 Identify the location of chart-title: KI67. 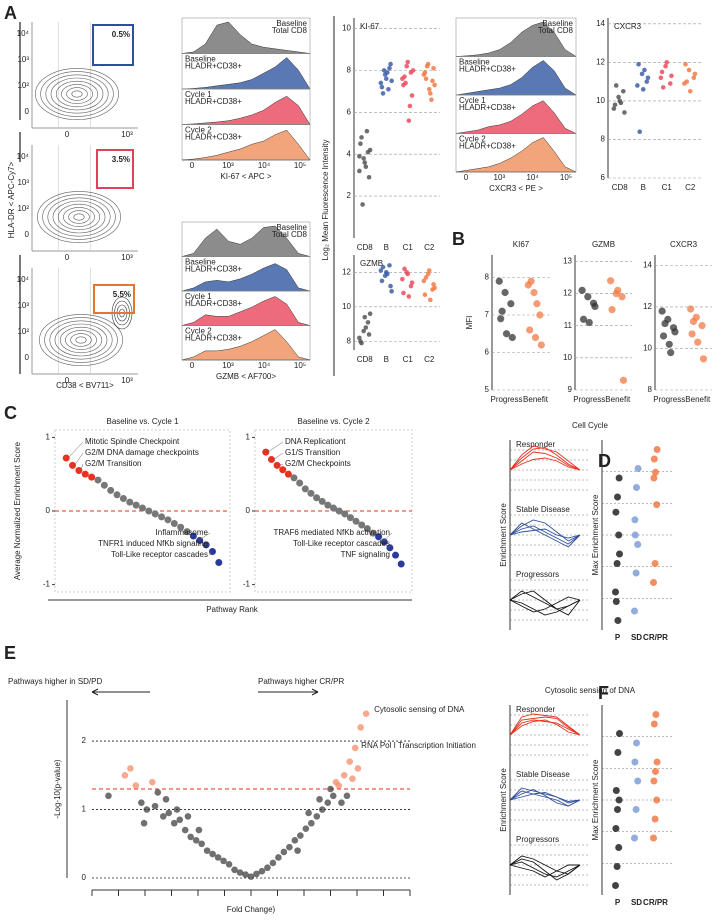
(521, 244).